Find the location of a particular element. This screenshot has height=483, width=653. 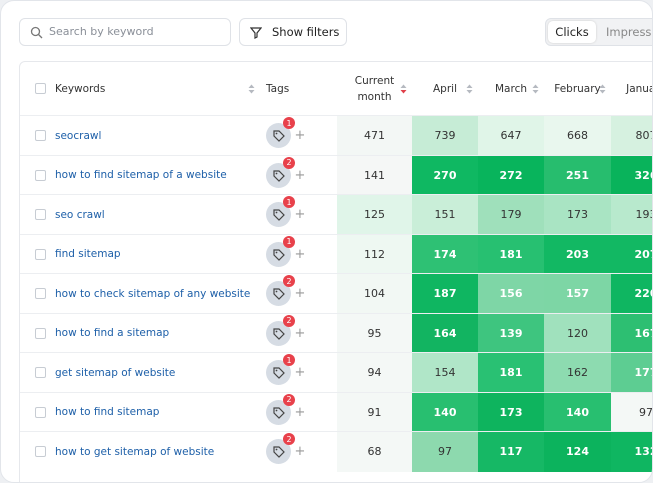

value-cell: 157 is located at coordinates (577, 294).